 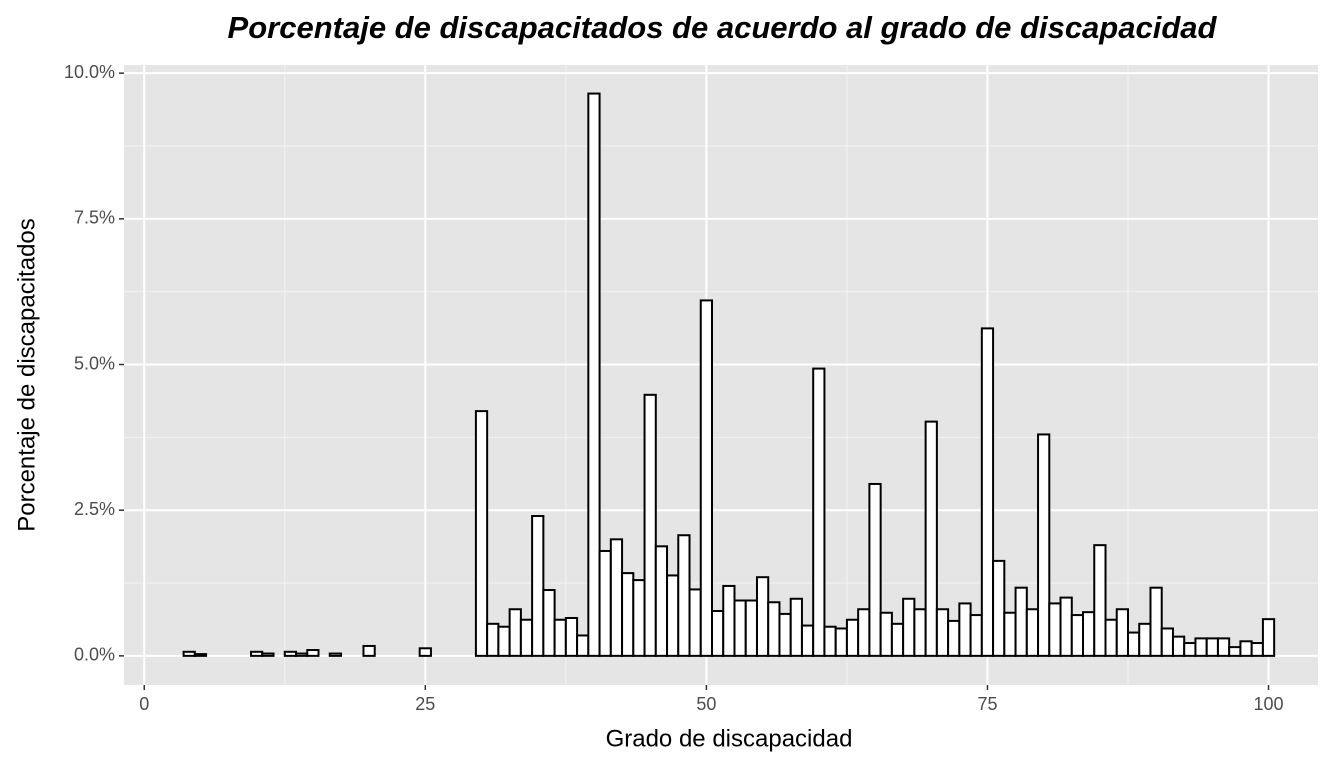 I want to click on x-tick-label: 25, so click(x=425, y=704).